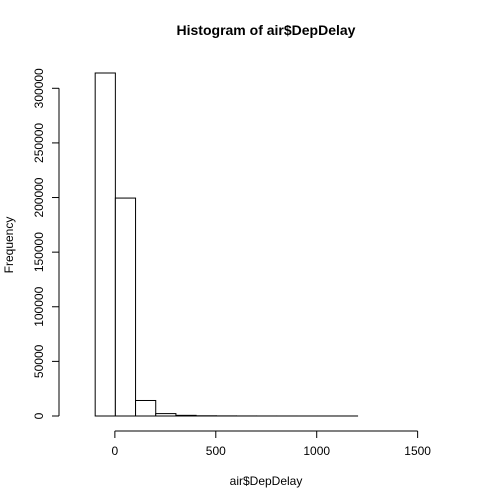  I want to click on x-tick-label: 1000, so click(316, 451).